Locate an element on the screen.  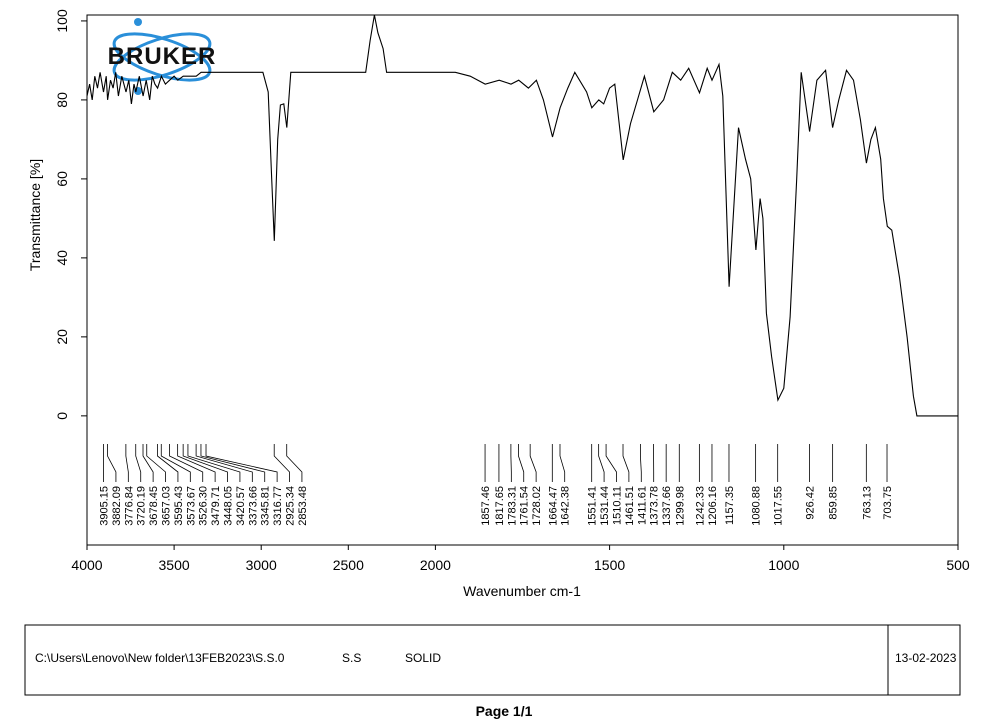
peak-label: 2925.34 is located at coordinates (291, 506).